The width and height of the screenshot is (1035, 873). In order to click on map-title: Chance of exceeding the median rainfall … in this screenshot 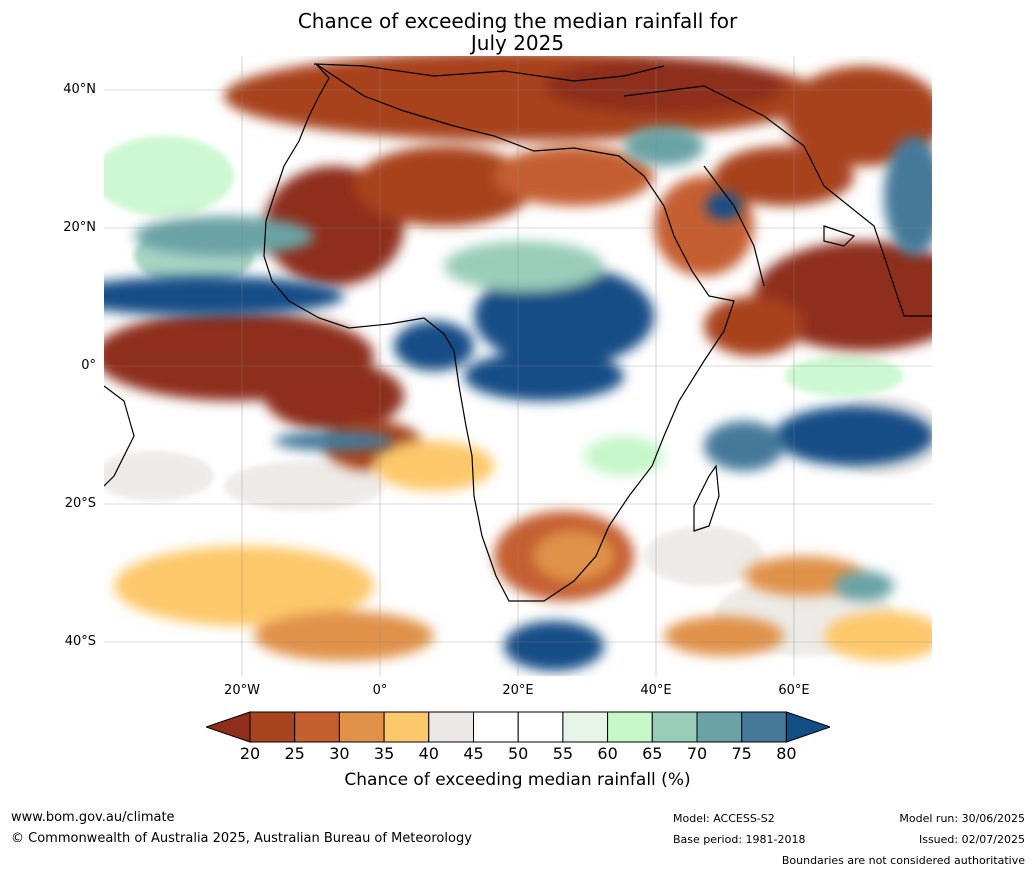, I will do `click(517, 32)`.